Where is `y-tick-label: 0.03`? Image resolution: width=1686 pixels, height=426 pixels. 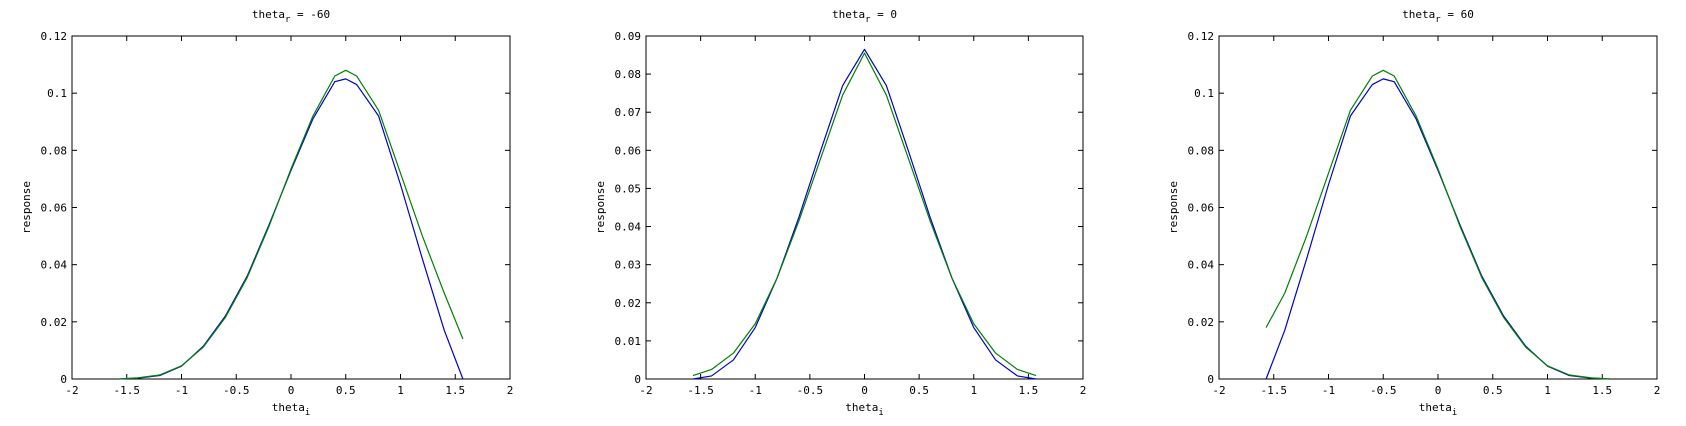
y-tick-label: 0.03 is located at coordinates (628, 265).